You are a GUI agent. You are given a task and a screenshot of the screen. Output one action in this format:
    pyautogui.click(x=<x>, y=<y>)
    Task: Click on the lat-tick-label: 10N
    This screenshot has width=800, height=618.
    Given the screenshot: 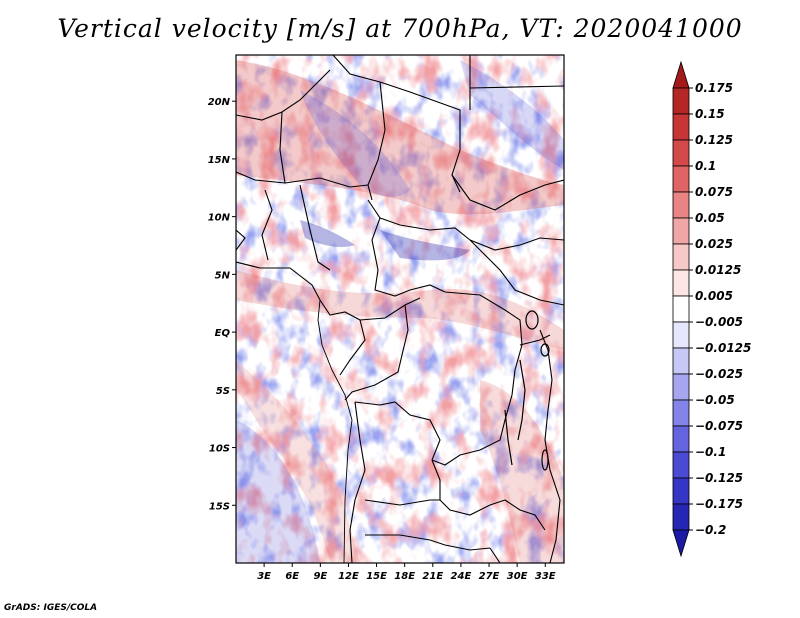 What is the action you would take?
    pyautogui.click(x=219, y=218)
    